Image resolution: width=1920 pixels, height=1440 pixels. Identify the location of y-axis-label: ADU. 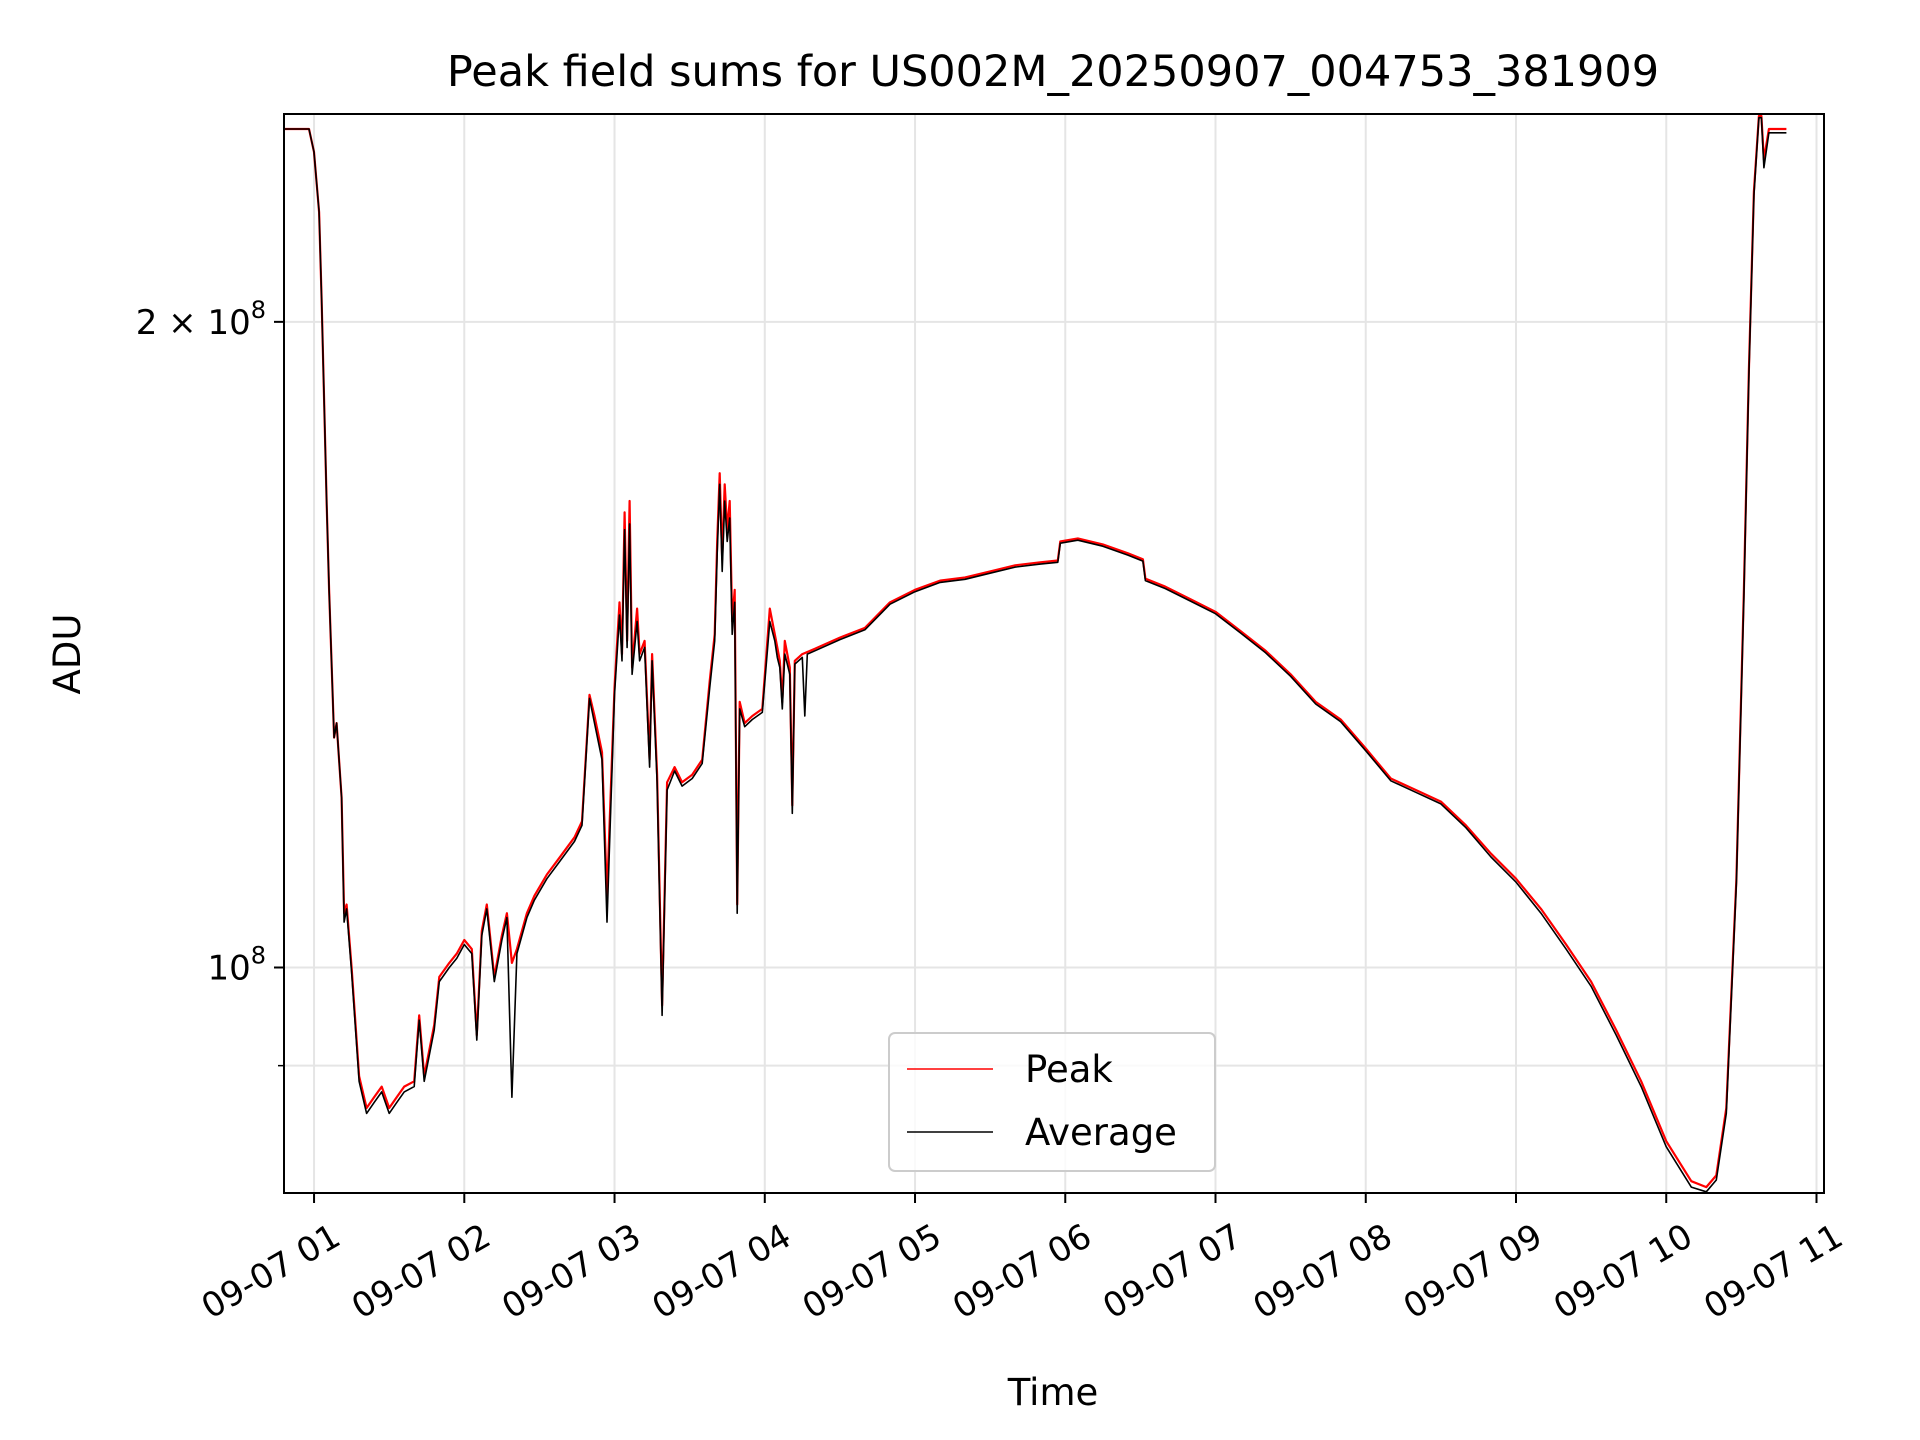
(67, 654).